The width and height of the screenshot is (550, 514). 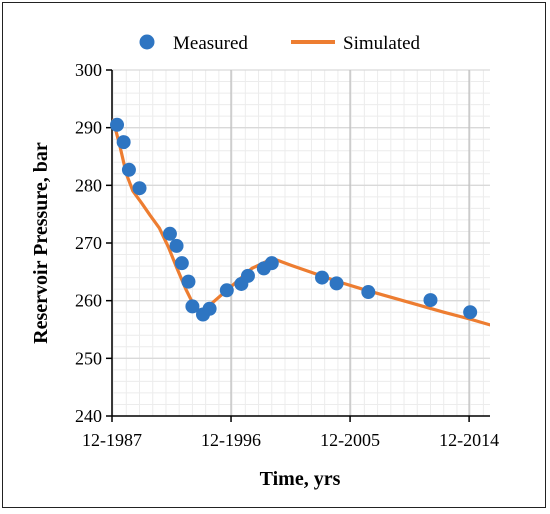 I want to click on legend: Measured Simulated, so click(x=280, y=43).